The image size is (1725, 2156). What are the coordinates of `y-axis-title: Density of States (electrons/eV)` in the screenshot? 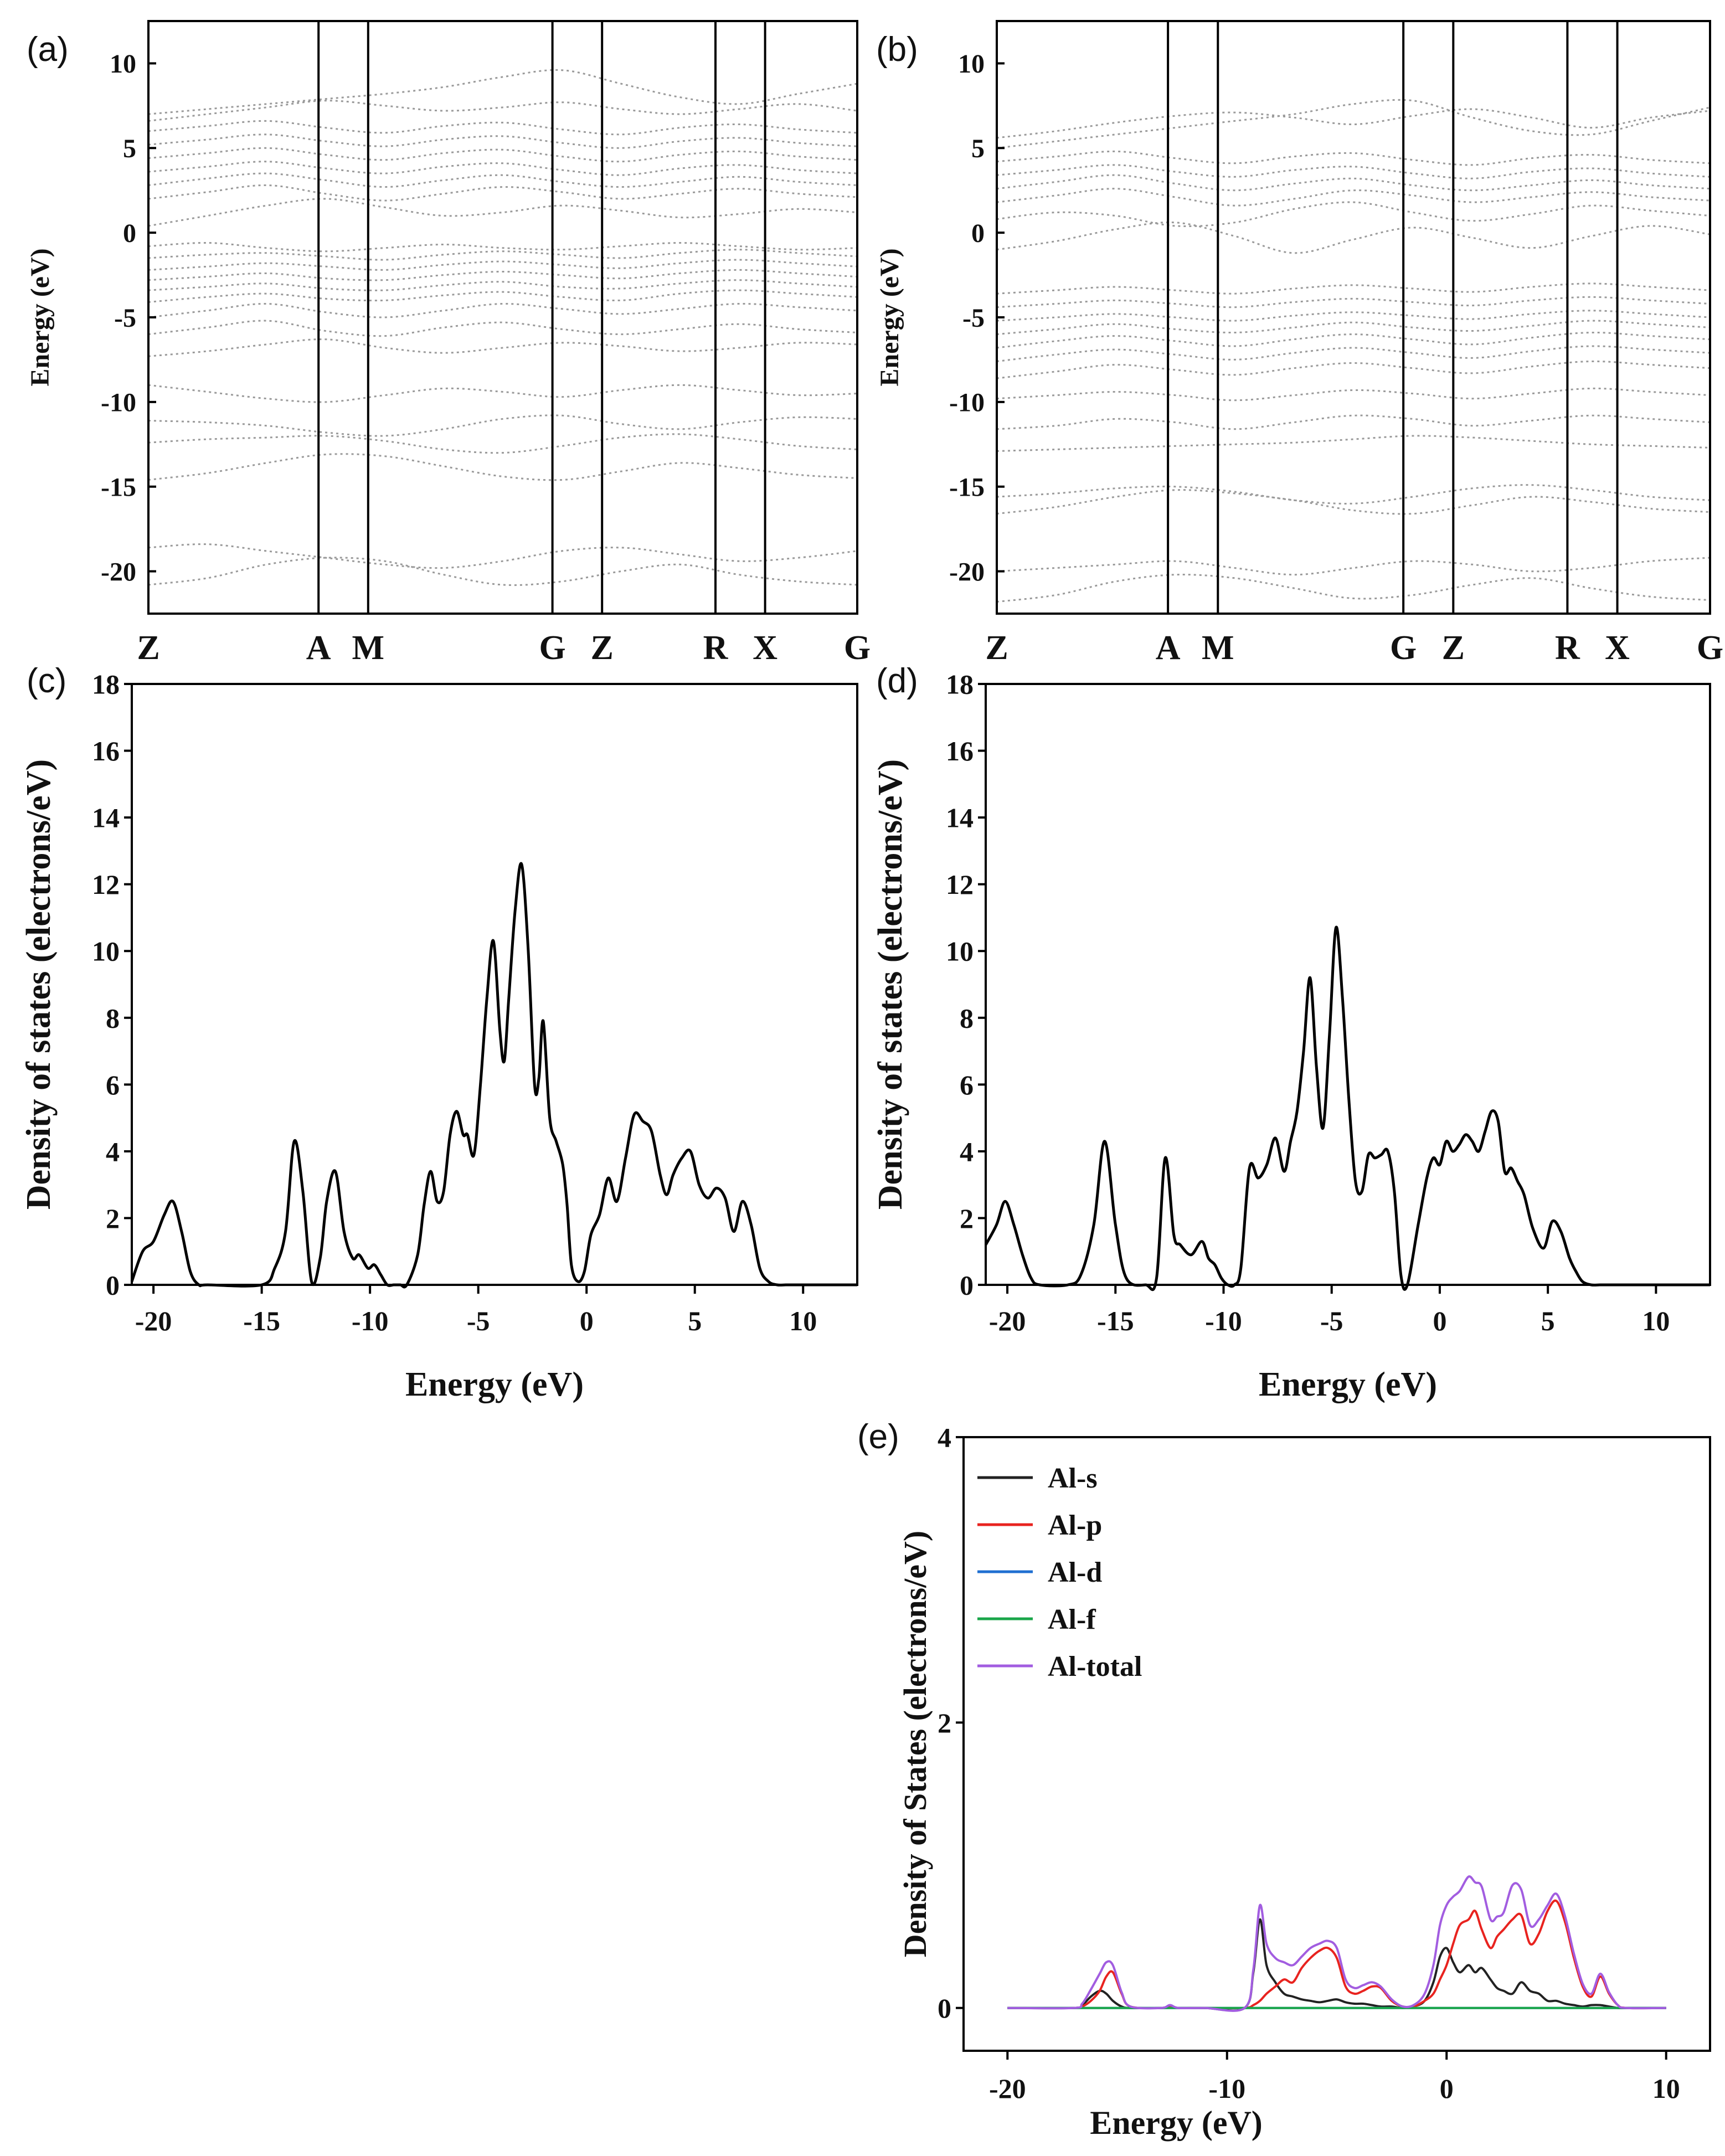 It's located at (915, 1744).